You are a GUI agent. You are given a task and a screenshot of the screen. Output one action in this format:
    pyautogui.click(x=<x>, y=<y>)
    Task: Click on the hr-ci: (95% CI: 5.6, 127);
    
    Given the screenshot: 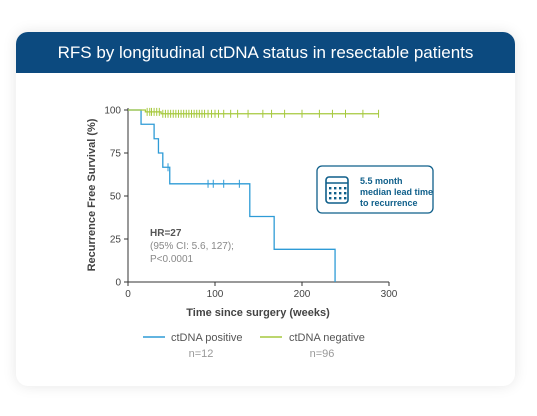 What is the action you would take?
    pyautogui.click(x=192, y=246)
    